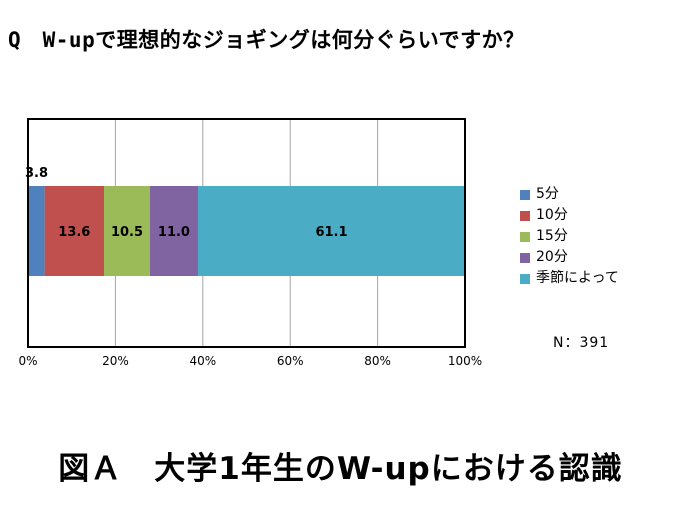 Image resolution: width=681 pixels, height=509 pixels. I want to click on chart-legend: 5分 10分 15分 20分季節によって, so click(569, 236).